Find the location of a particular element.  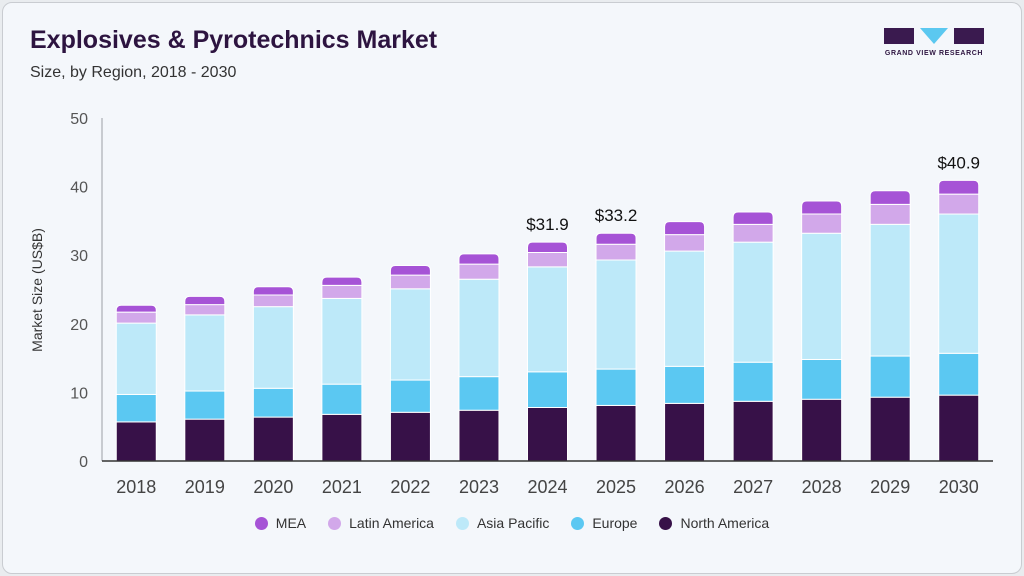

x-tick-label: 2024 is located at coordinates (547, 487).